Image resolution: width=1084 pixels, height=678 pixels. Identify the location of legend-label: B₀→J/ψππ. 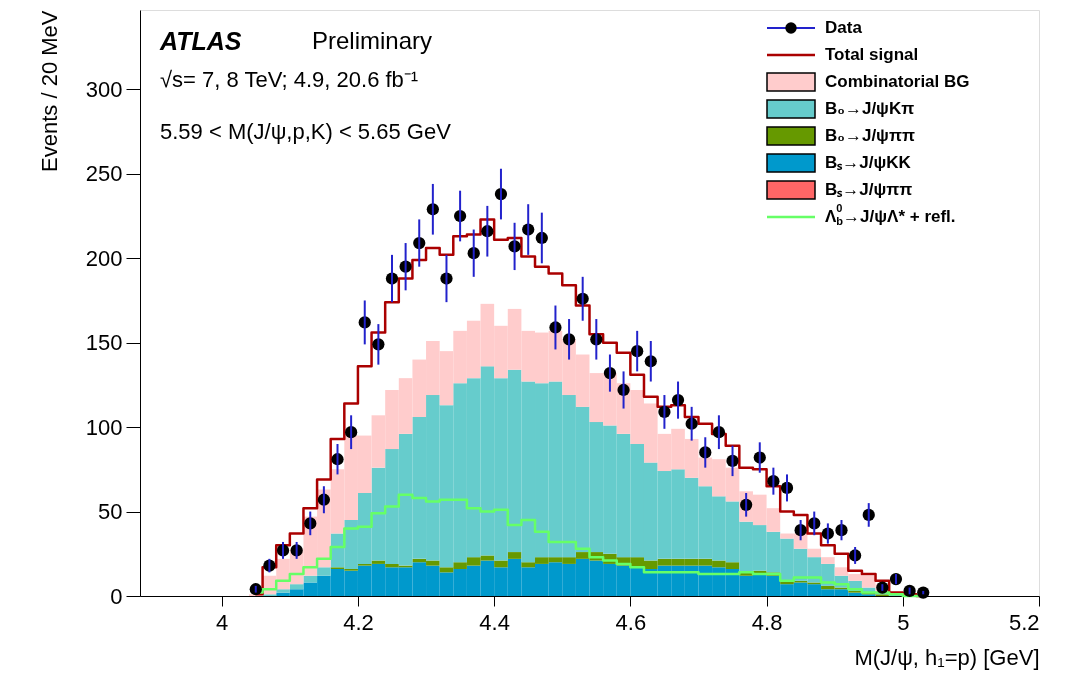
(870, 135).